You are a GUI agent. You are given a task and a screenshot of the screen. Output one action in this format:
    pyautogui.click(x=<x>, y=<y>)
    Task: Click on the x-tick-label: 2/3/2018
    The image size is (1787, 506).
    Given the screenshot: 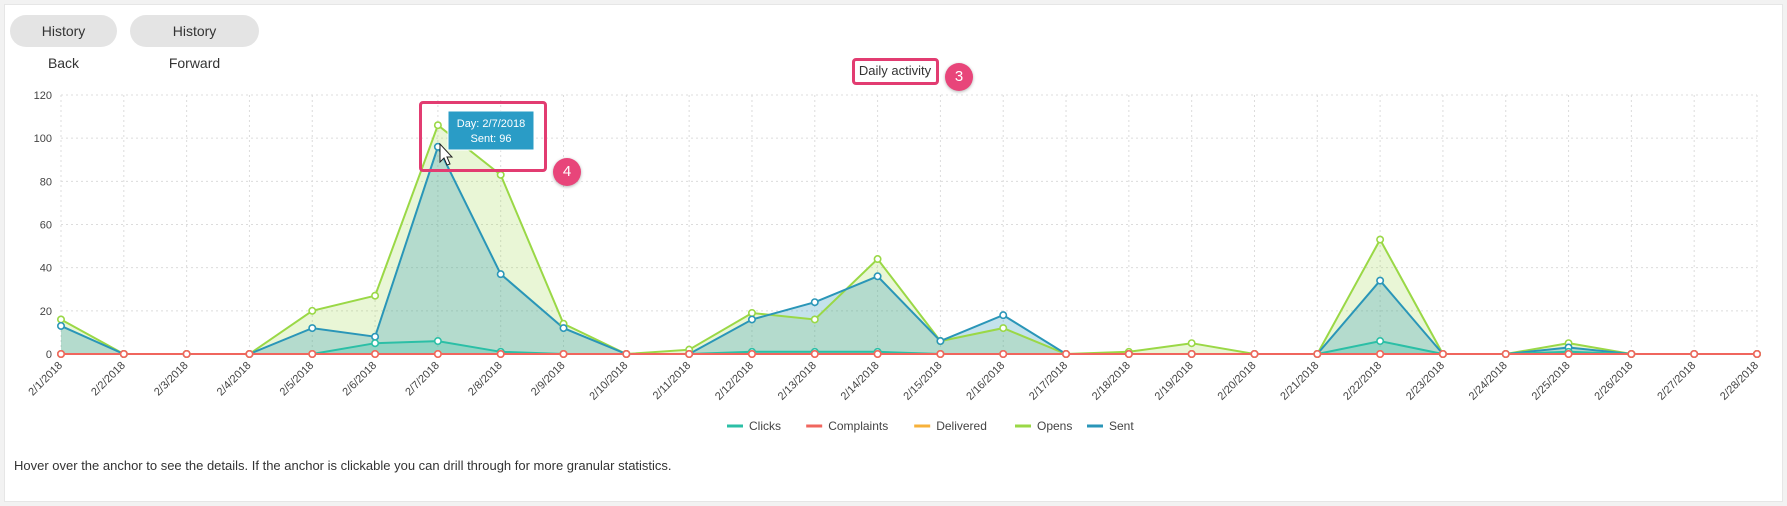 What is the action you would take?
    pyautogui.click(x=171, y=379)
    